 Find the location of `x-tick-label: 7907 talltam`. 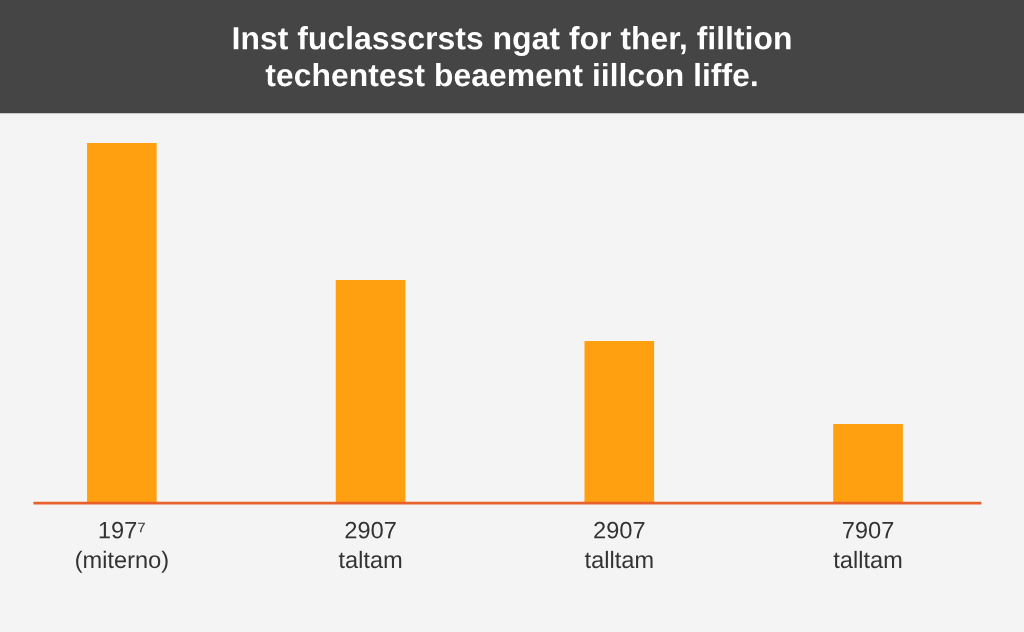

x-tick-label: 7907 talltam is located at coordinates (867, 545).